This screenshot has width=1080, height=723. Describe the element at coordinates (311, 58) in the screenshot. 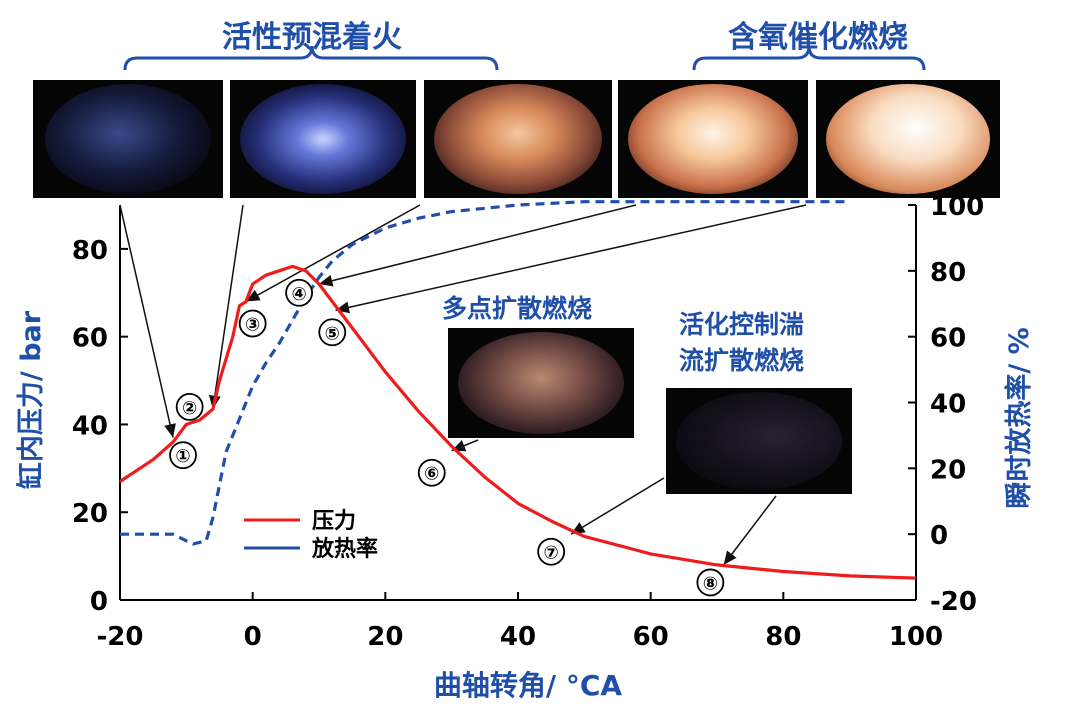

I see `premixed-bracket` at that location.